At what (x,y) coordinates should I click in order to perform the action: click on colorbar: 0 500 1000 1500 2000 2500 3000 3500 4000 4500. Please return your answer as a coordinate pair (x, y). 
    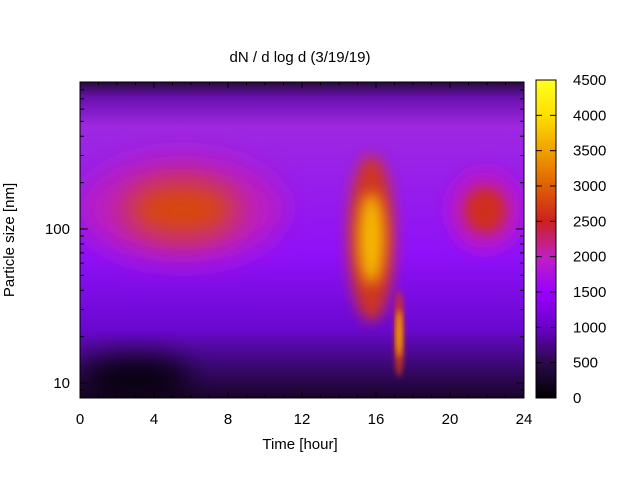
    Looking at the image, I should click on (570, 239).